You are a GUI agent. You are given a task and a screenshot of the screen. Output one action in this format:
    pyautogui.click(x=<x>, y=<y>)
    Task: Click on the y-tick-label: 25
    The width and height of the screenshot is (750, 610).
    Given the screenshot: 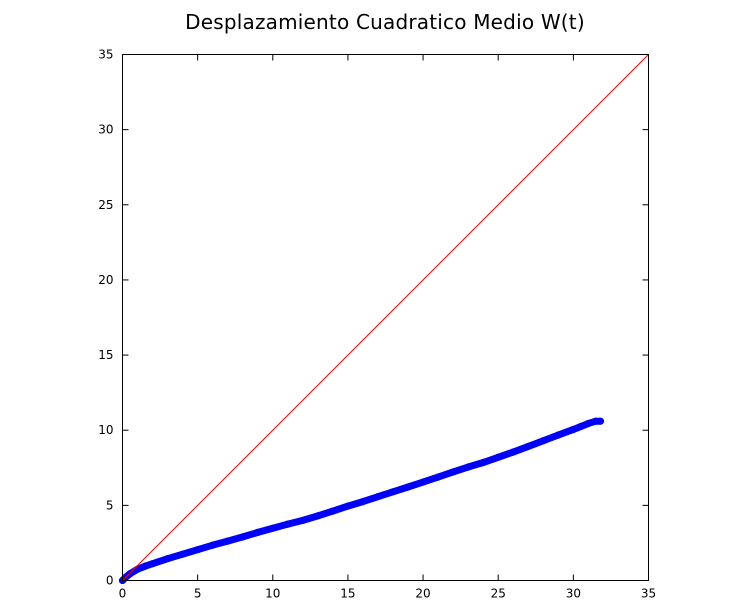 What is the action you would take?
    pyautogui.click(x=105, y=205)
    